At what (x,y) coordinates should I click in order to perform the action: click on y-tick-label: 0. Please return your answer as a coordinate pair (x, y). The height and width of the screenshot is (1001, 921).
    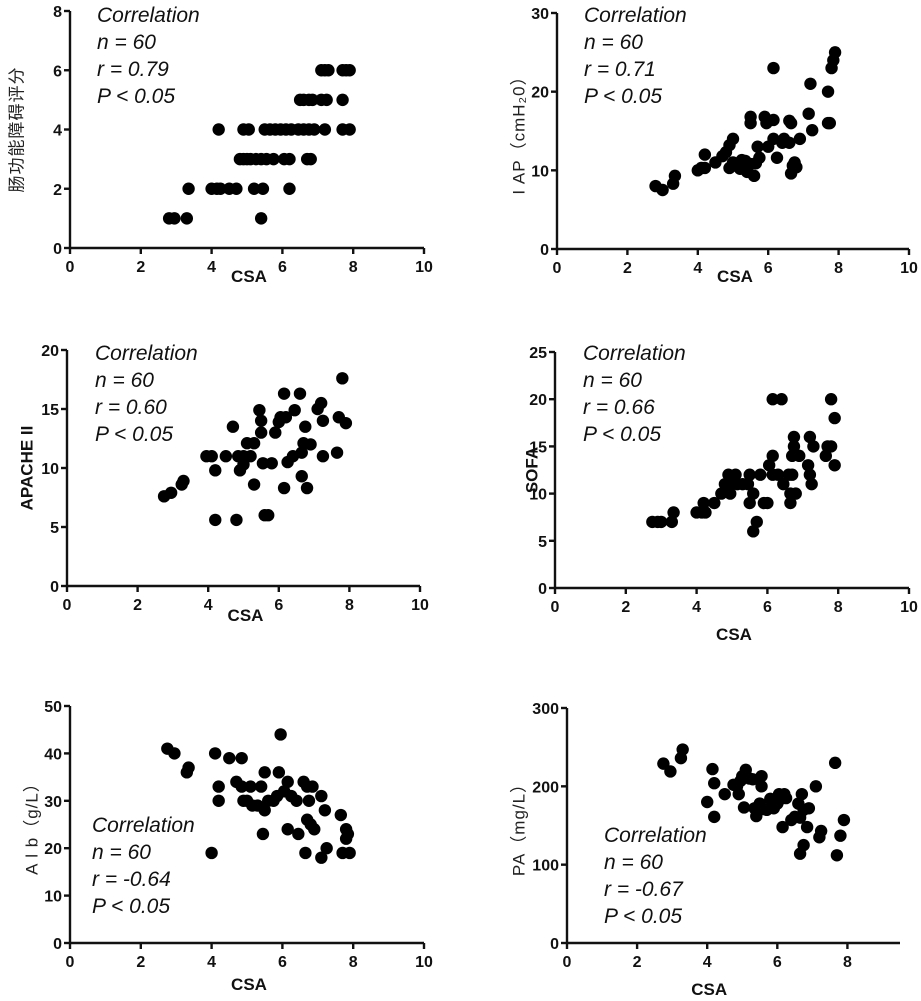
    Looking at the image, I should click on (544, 250).